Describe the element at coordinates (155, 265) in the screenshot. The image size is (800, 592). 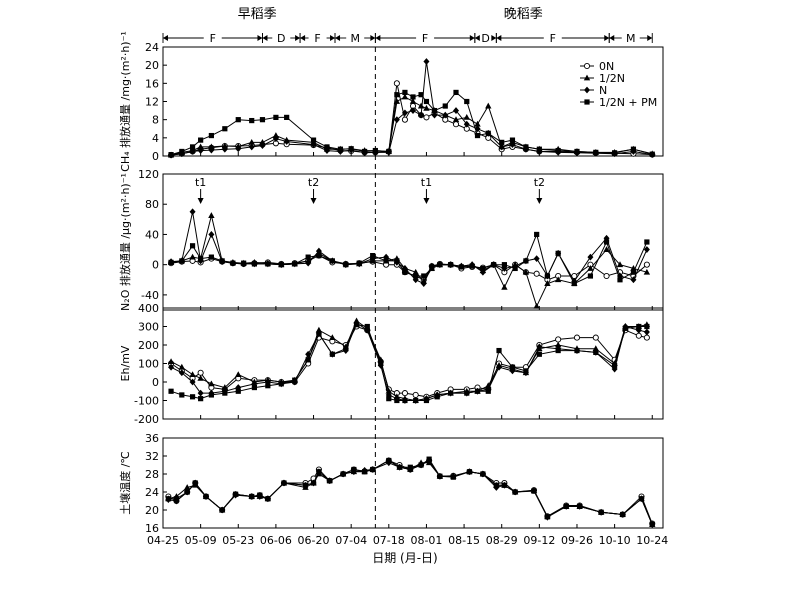
I see `y-tick-label: 0` at that location.